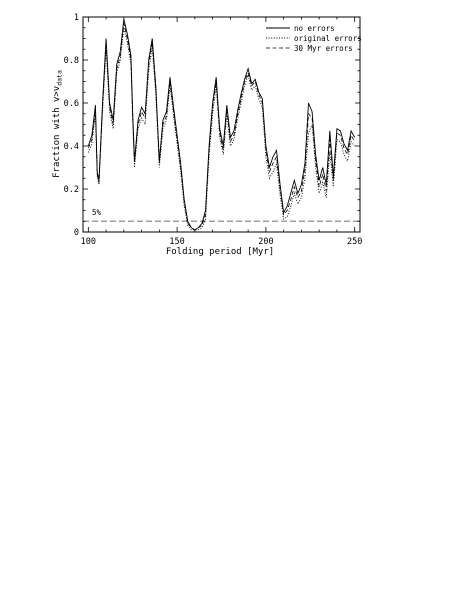  What do you see at coordinates (71, 147) in the screenshot?
I see `y-tick-label: 0.4` at bounding box center [71, 147].